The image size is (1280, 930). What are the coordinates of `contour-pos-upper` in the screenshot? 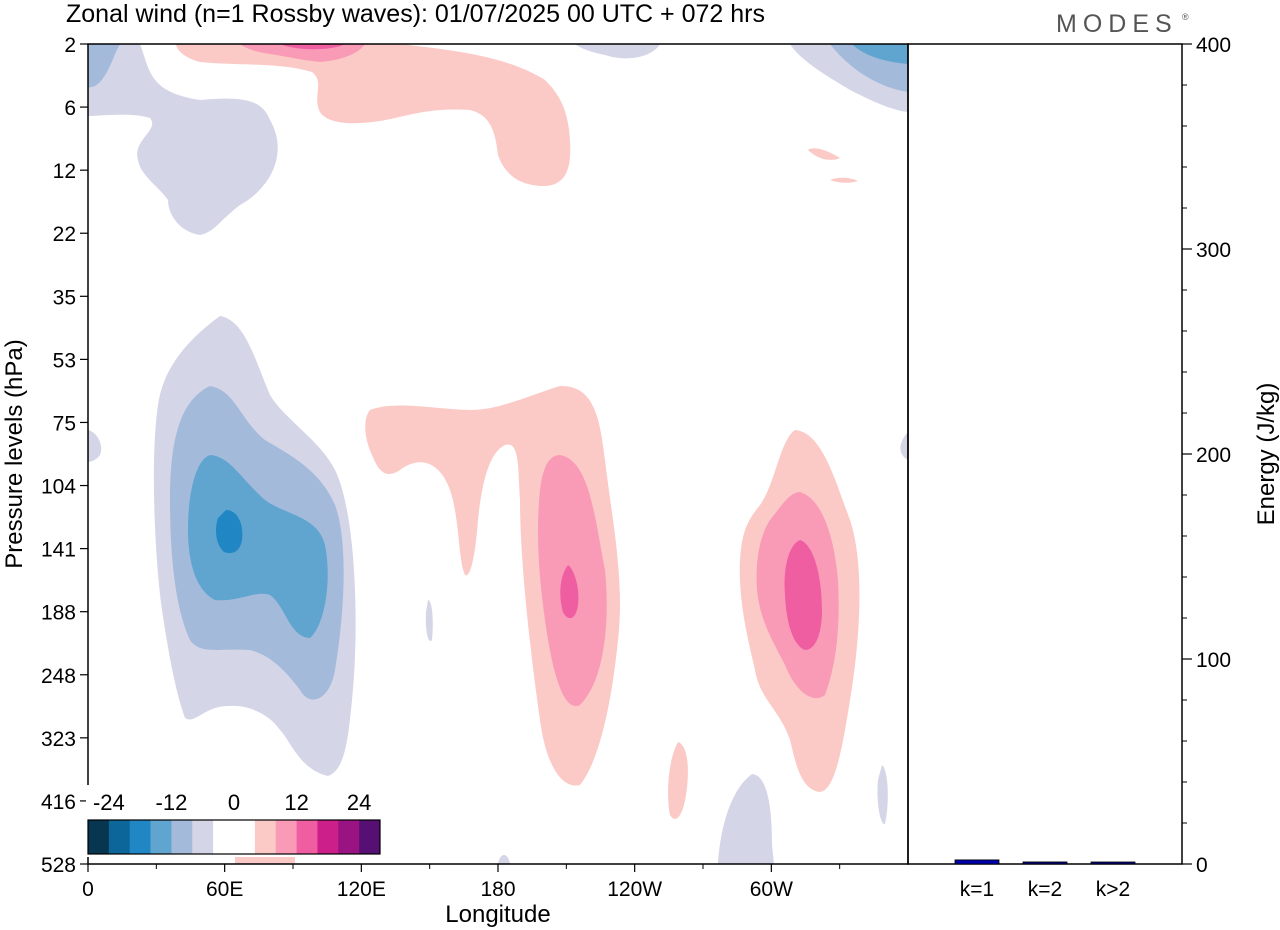 It's located at (373, 115).